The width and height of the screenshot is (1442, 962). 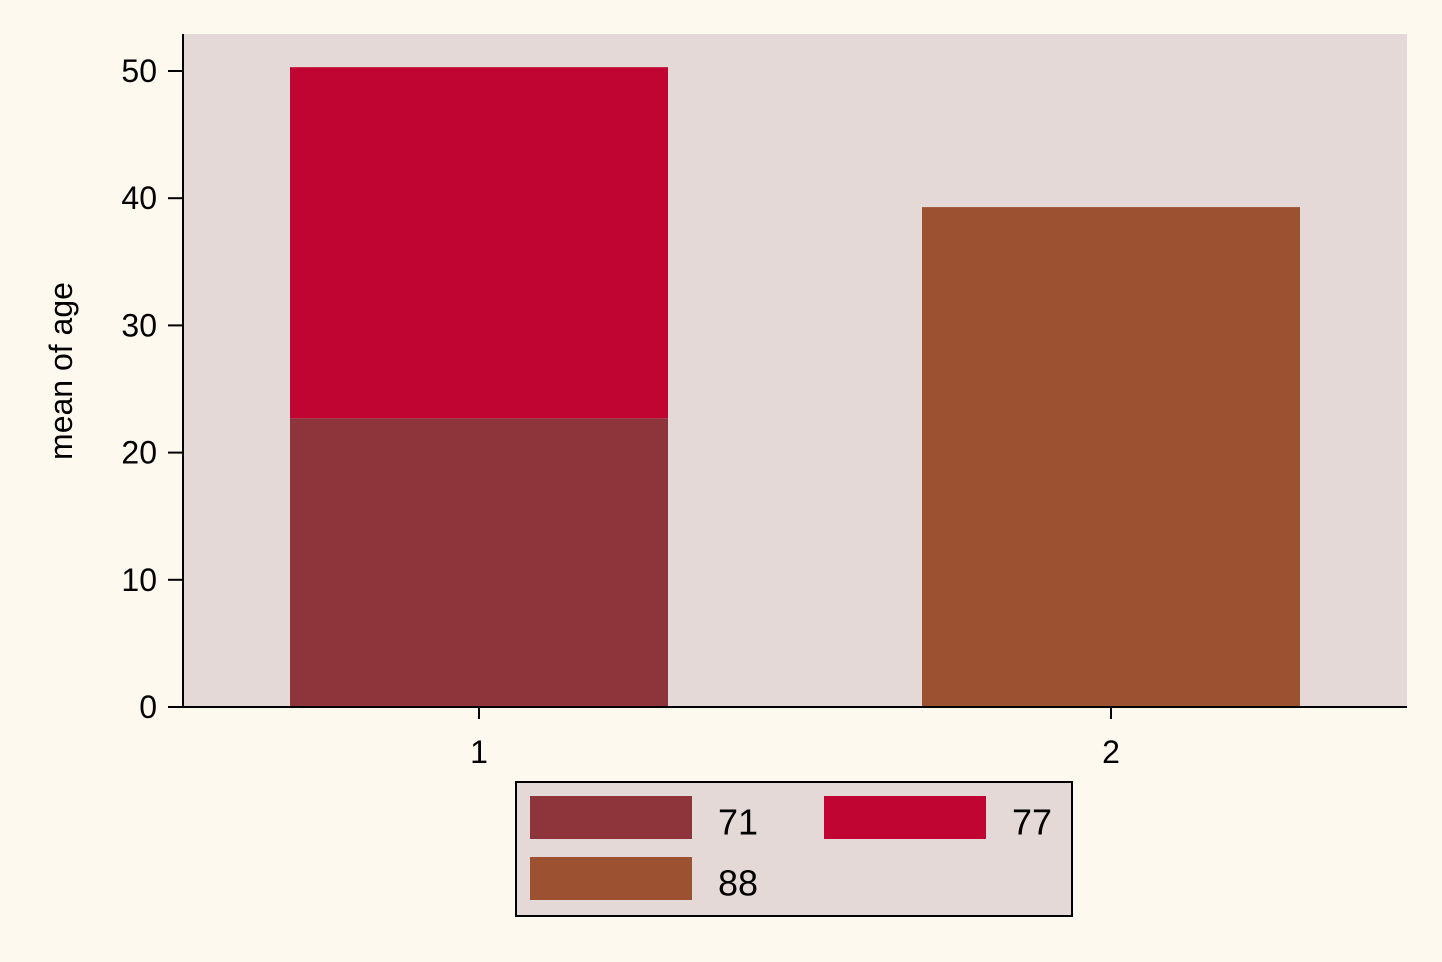 I want to click on x-tick-label: 1, so click(x=479, y=752).